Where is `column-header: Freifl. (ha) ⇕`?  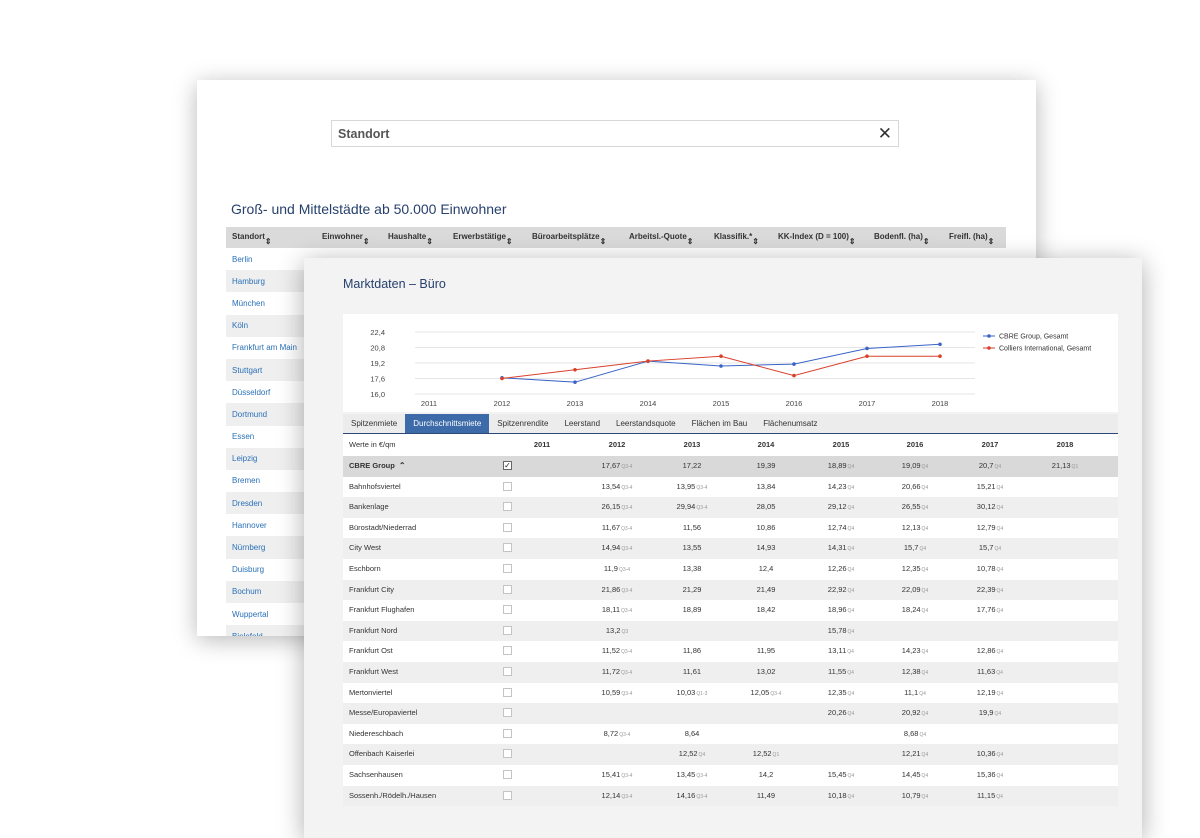
column-header: Freifl. (ha) ⇕ is located at coordinates (972, 239).